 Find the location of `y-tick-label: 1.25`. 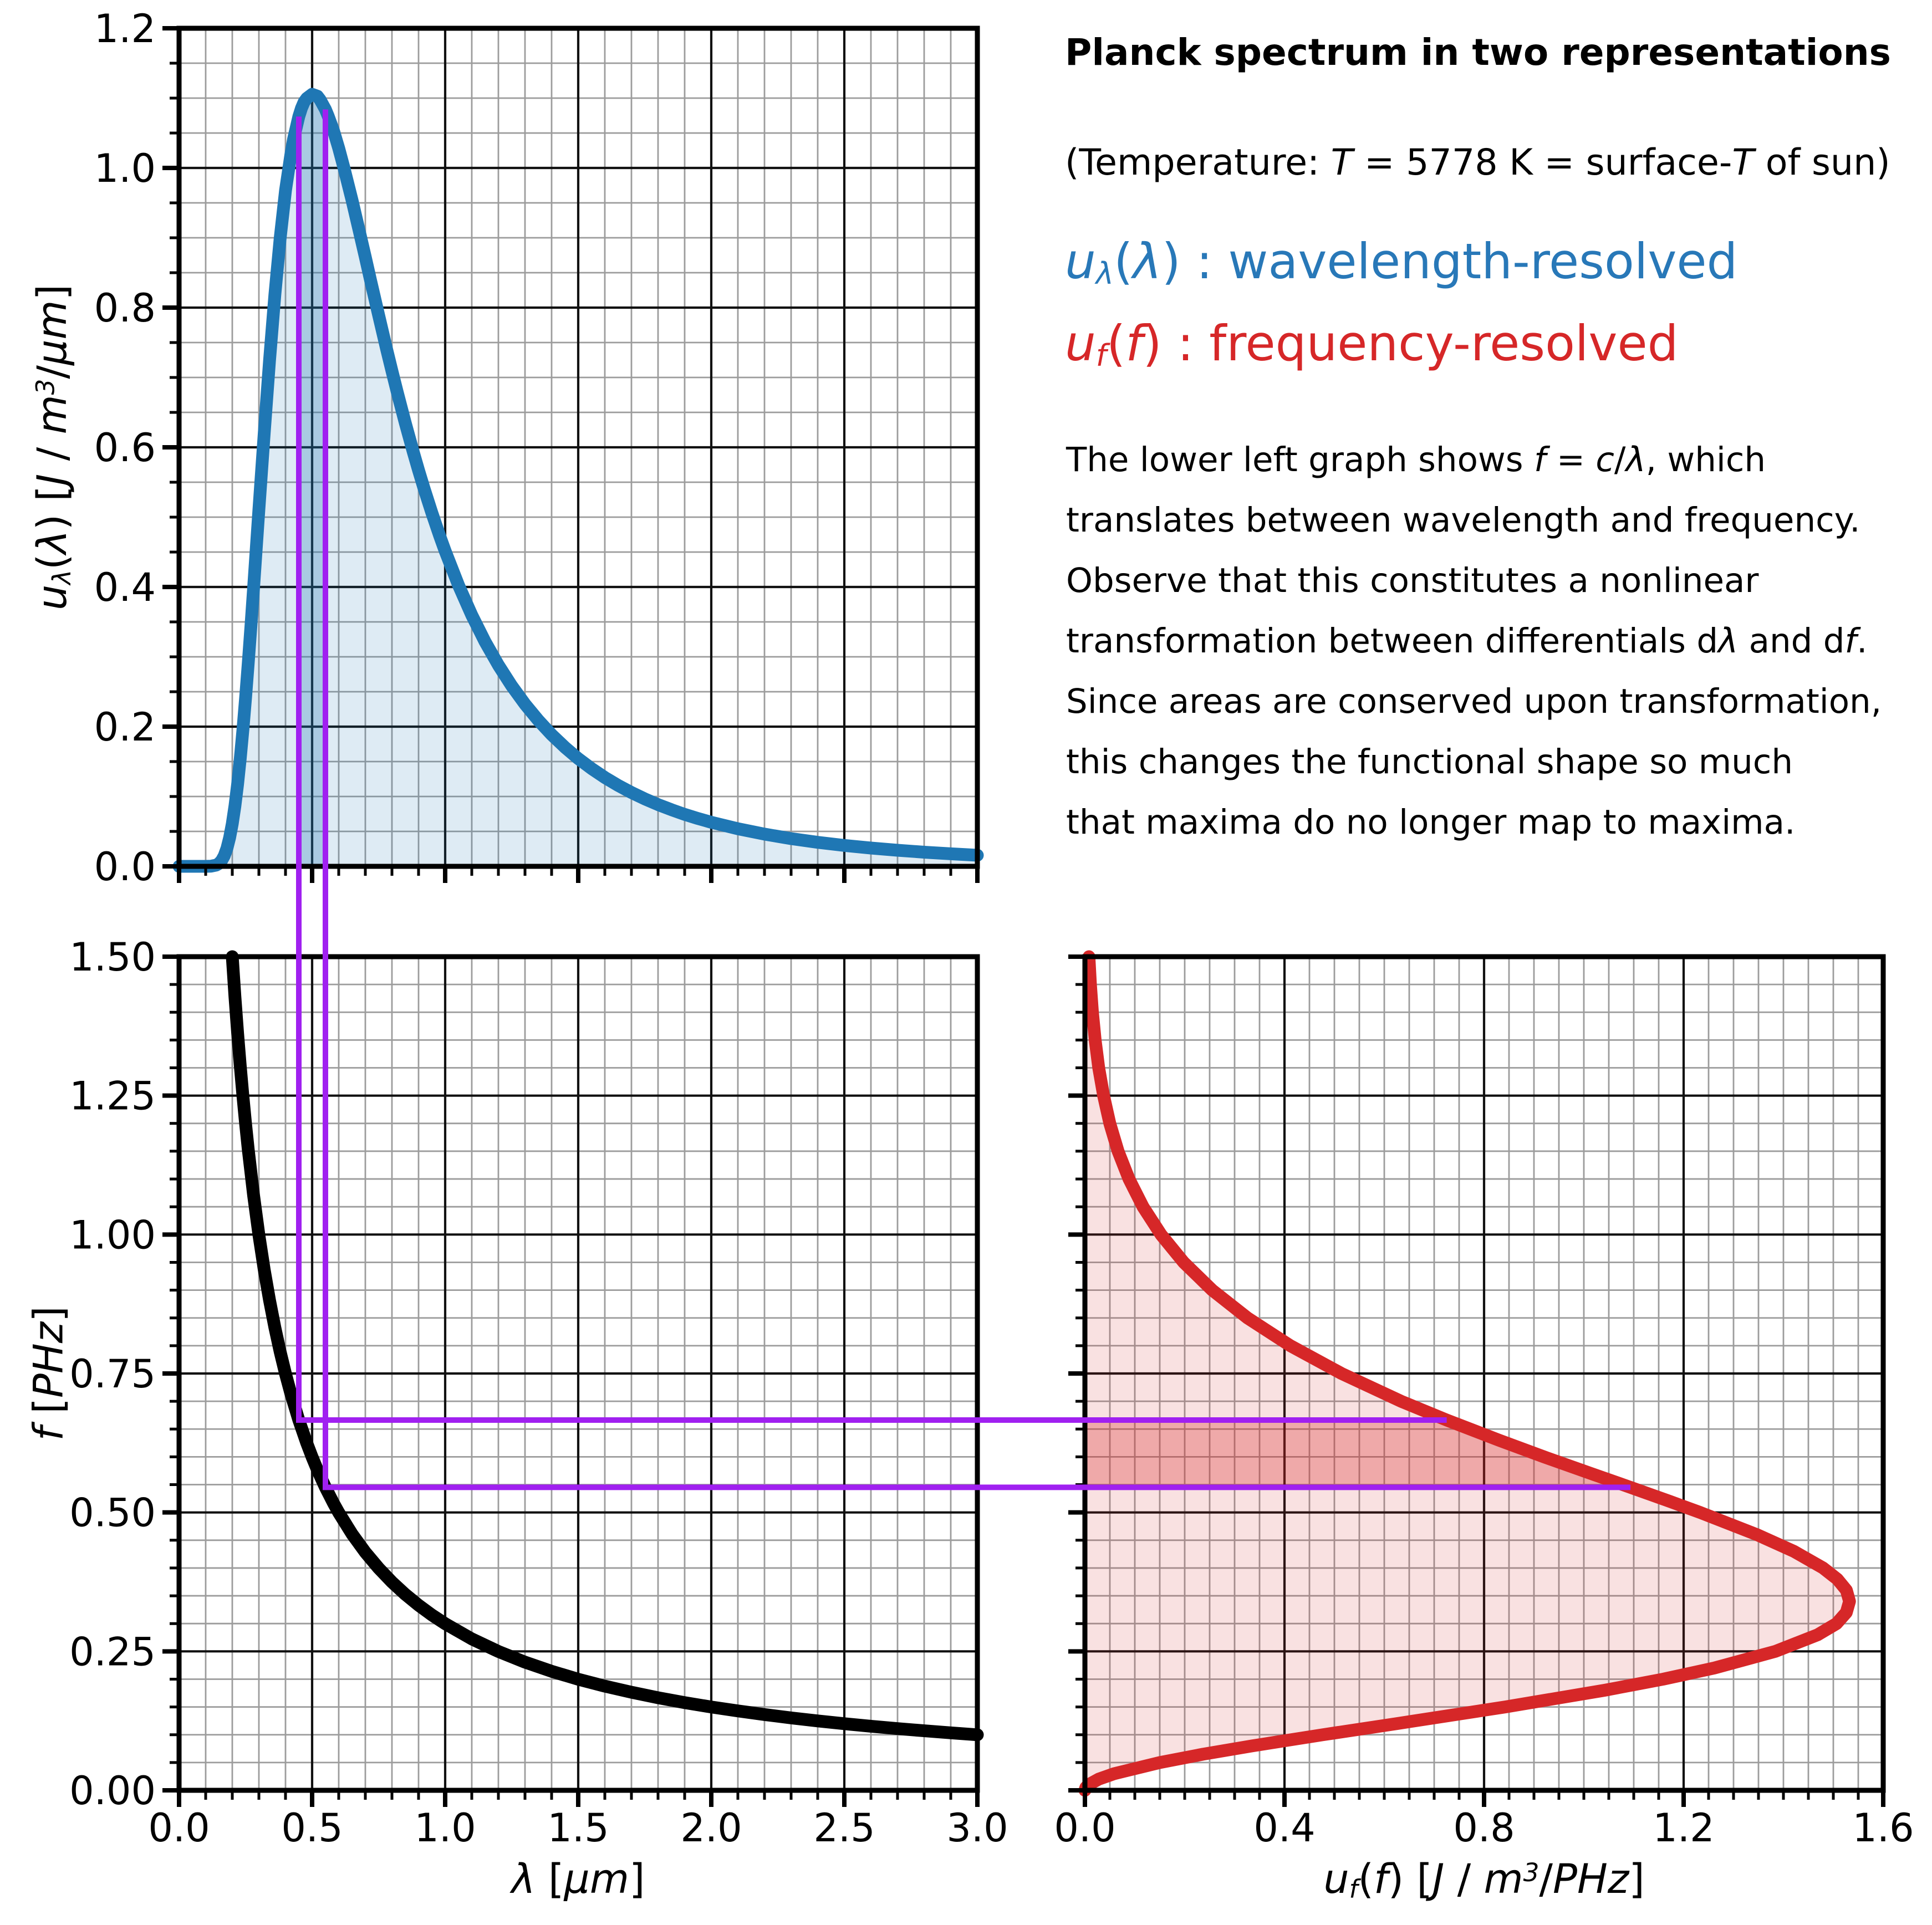

y-tick-label: 1.25 is located at coordinates (112, 1096).